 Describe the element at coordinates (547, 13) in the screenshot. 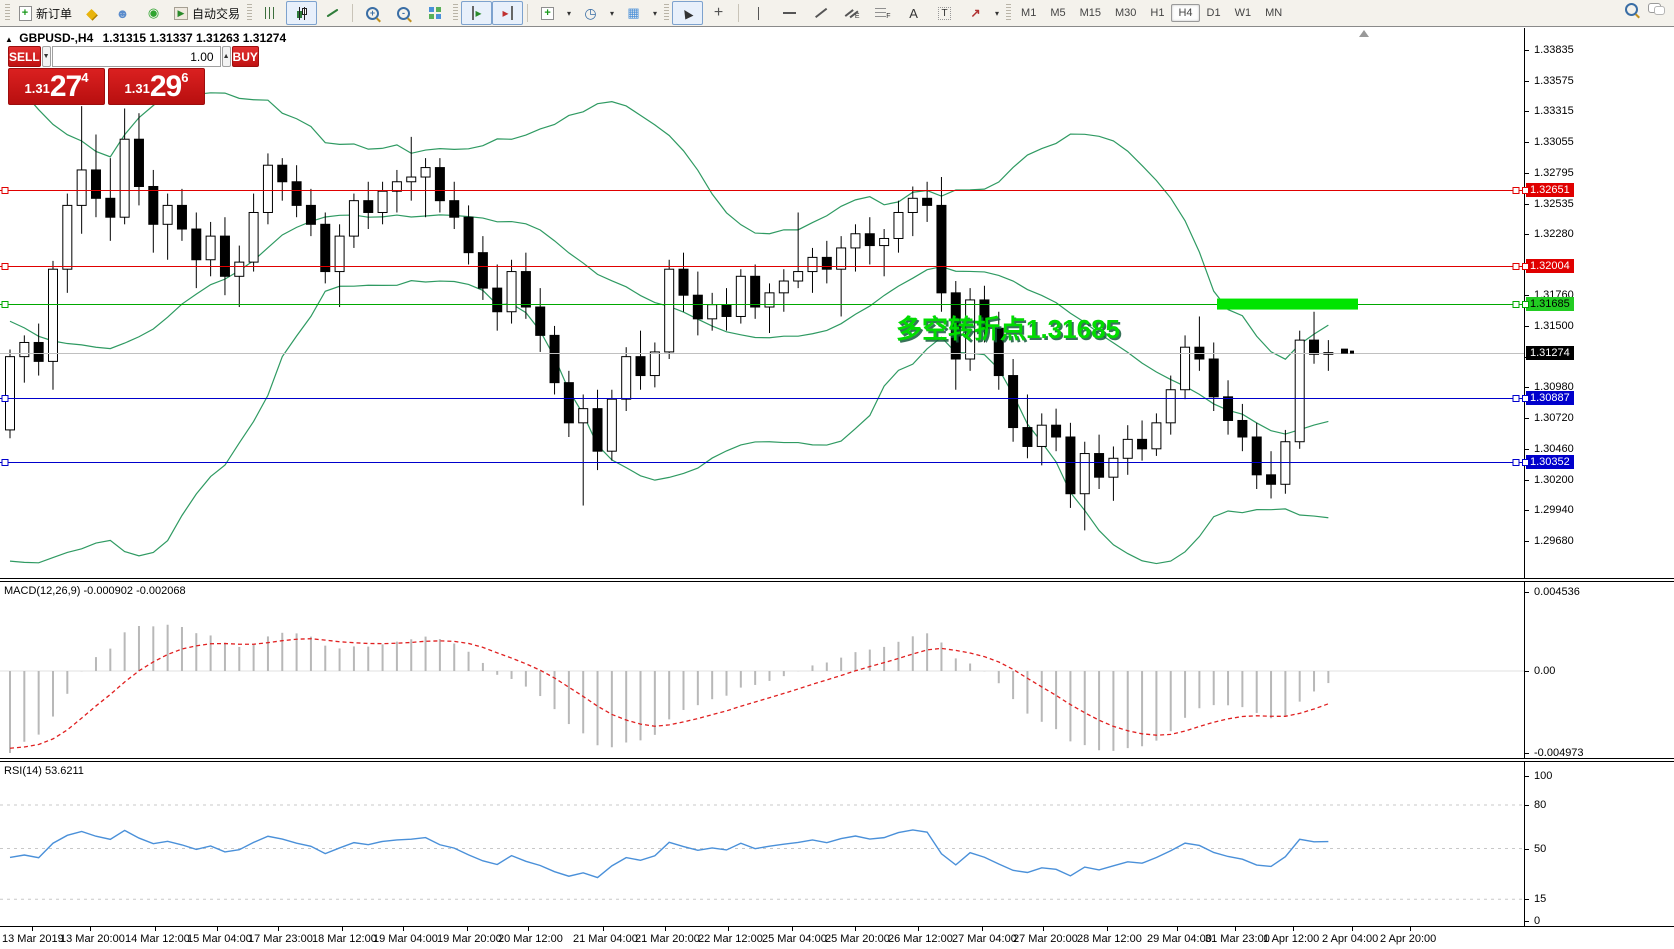

I see `indicators-button` at that location.